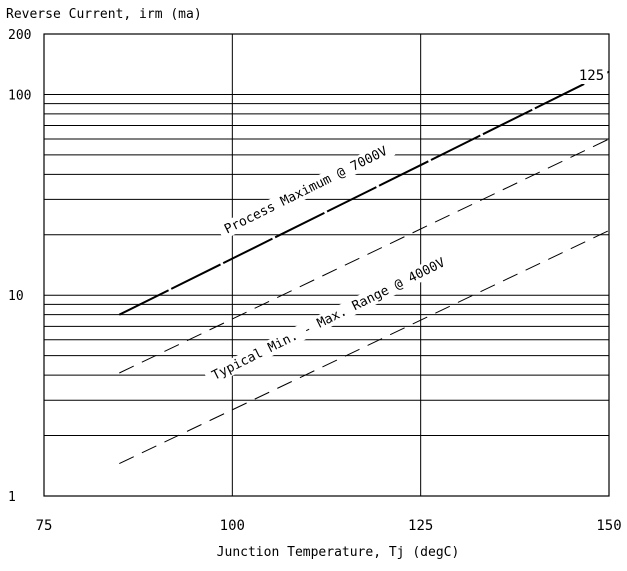 The height and width of the screenshot is (571, 627). What do you see at coordinates (338, 552) in the screenshot?
I see `x-axis-label: Junction Temperature, Tj (degC)` at bounding box center [338, 552].